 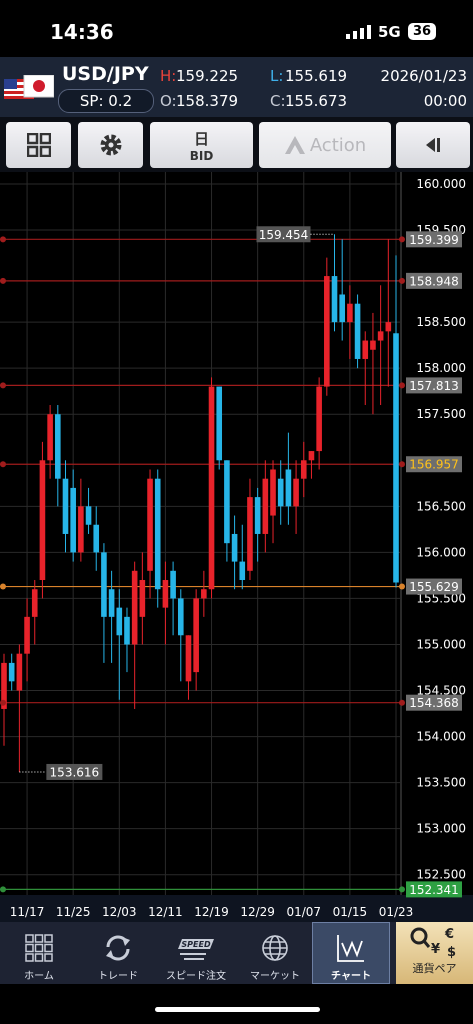 I want to click on y-tick-label: 154.000, so click(x=441, y=737).